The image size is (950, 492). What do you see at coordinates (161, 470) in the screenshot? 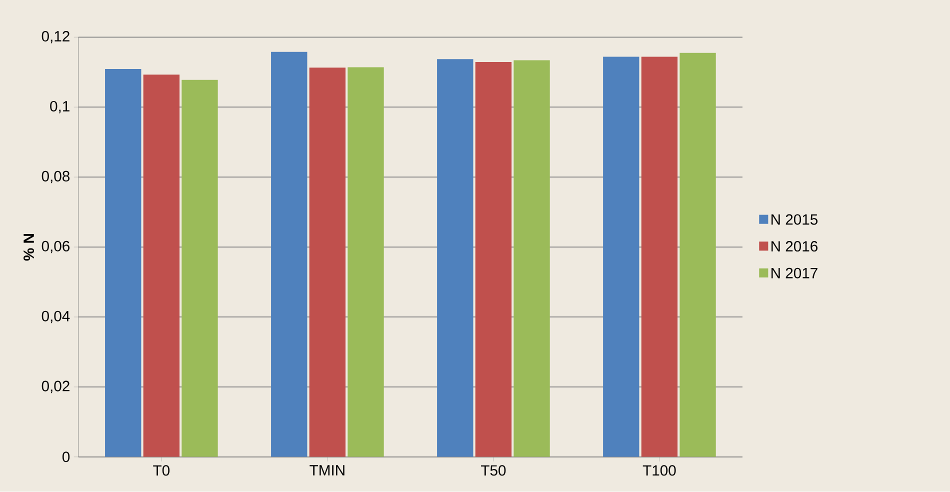
I see `x-tick-label: T0` at bounding box center [161, 470].